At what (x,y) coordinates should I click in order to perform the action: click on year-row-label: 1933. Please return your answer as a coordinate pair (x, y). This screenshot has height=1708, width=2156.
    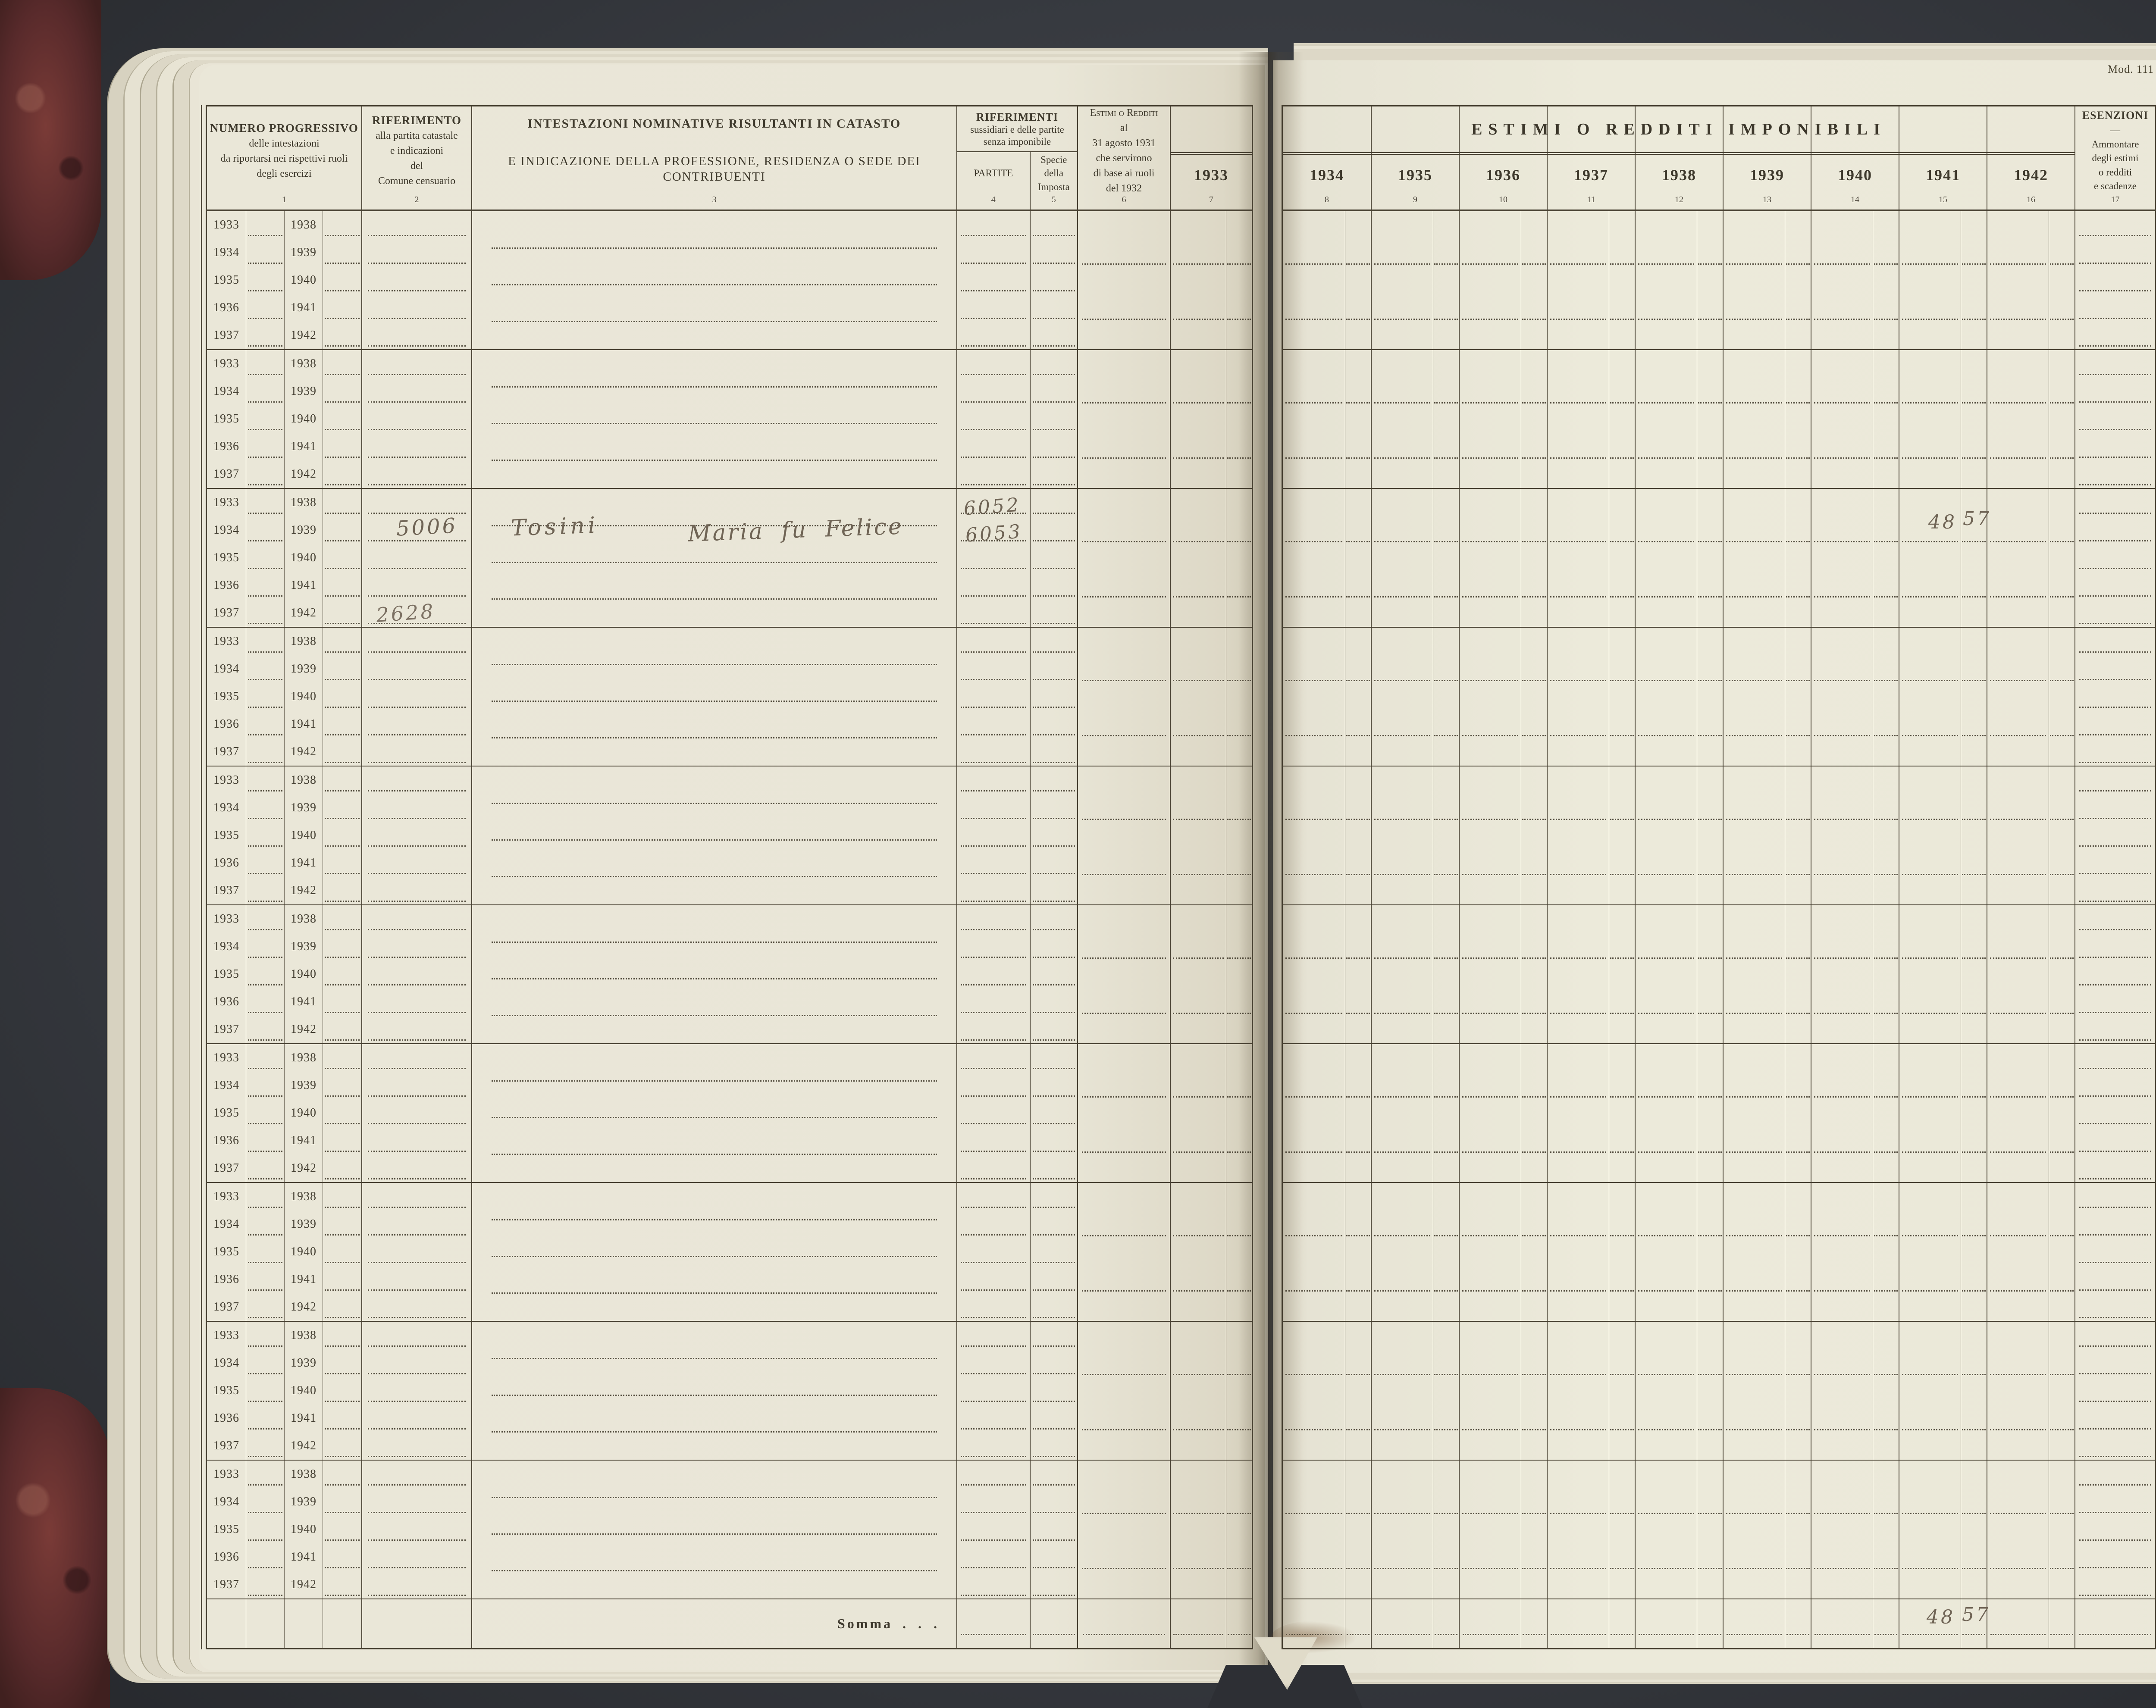
    Looking at the image, I should click on (226, 363).